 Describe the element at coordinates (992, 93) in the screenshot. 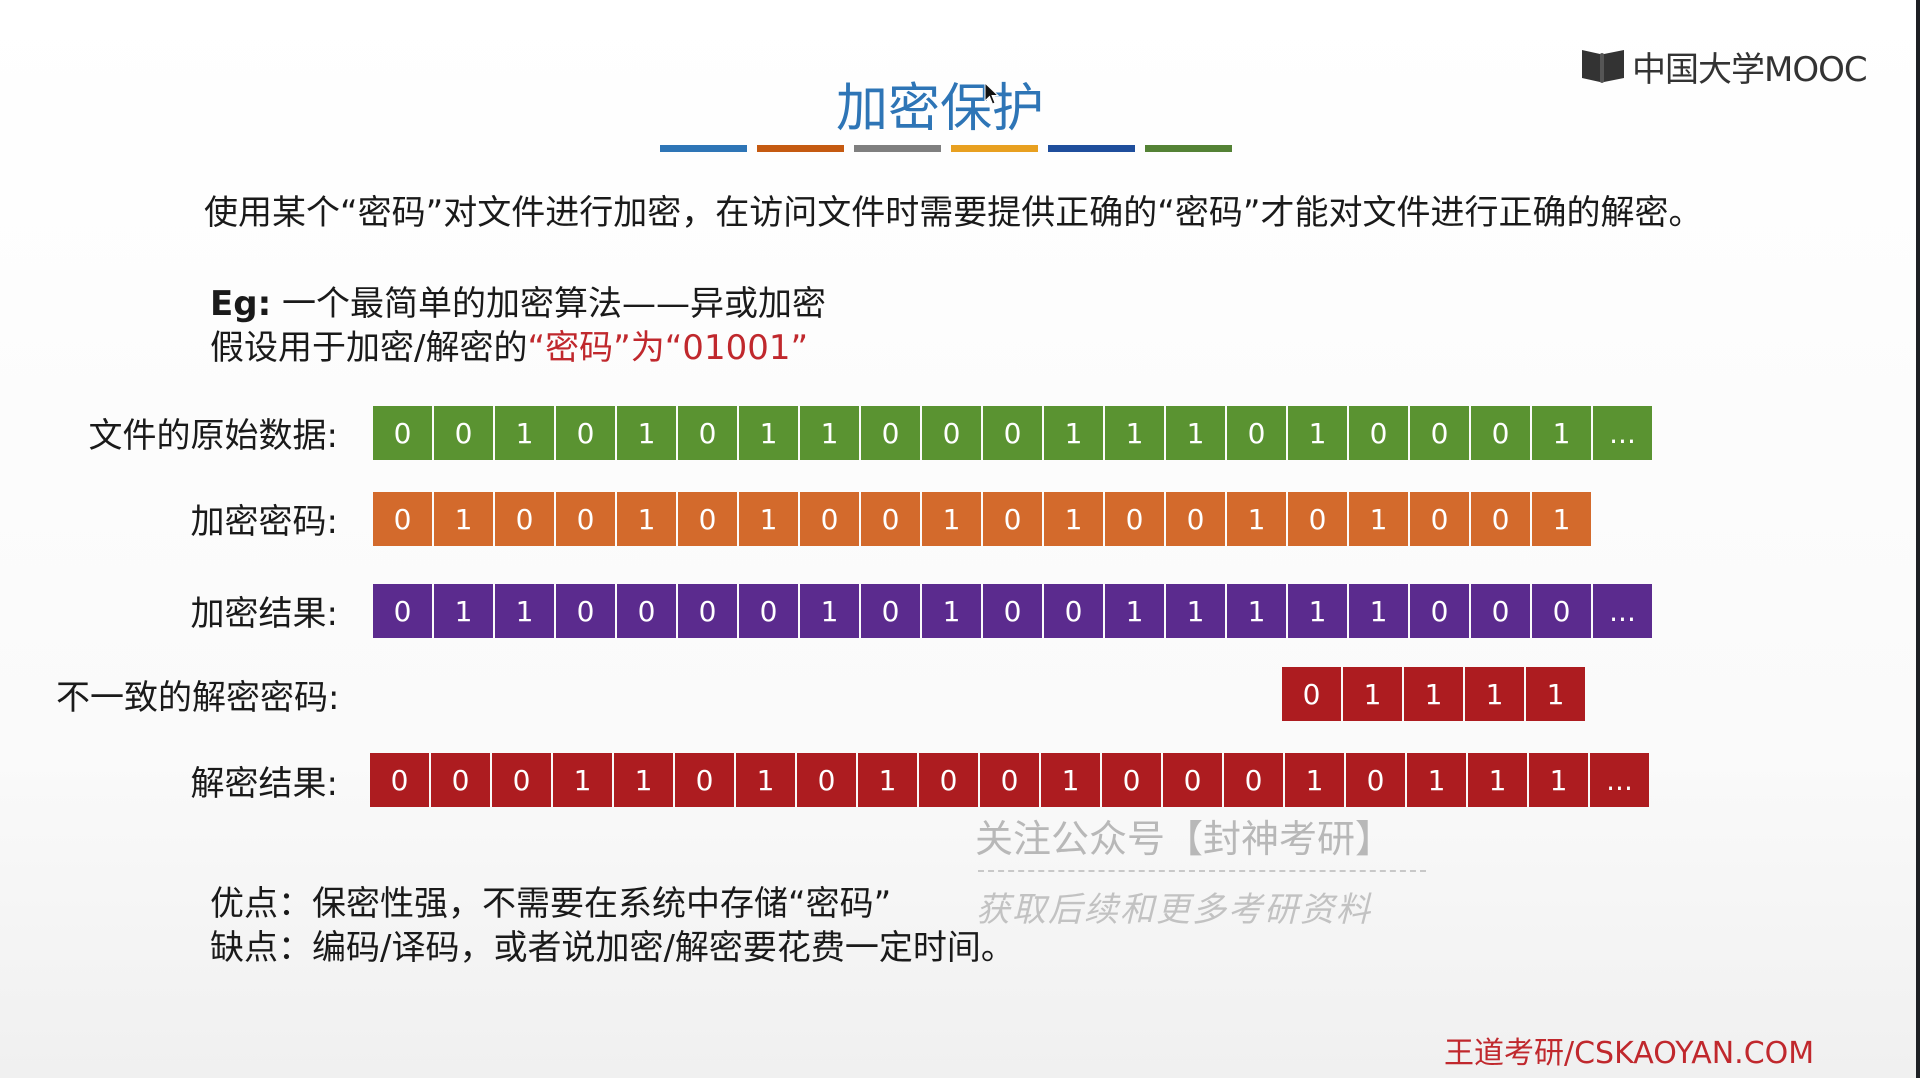

I see `mouse-cursor-icon` at that location.